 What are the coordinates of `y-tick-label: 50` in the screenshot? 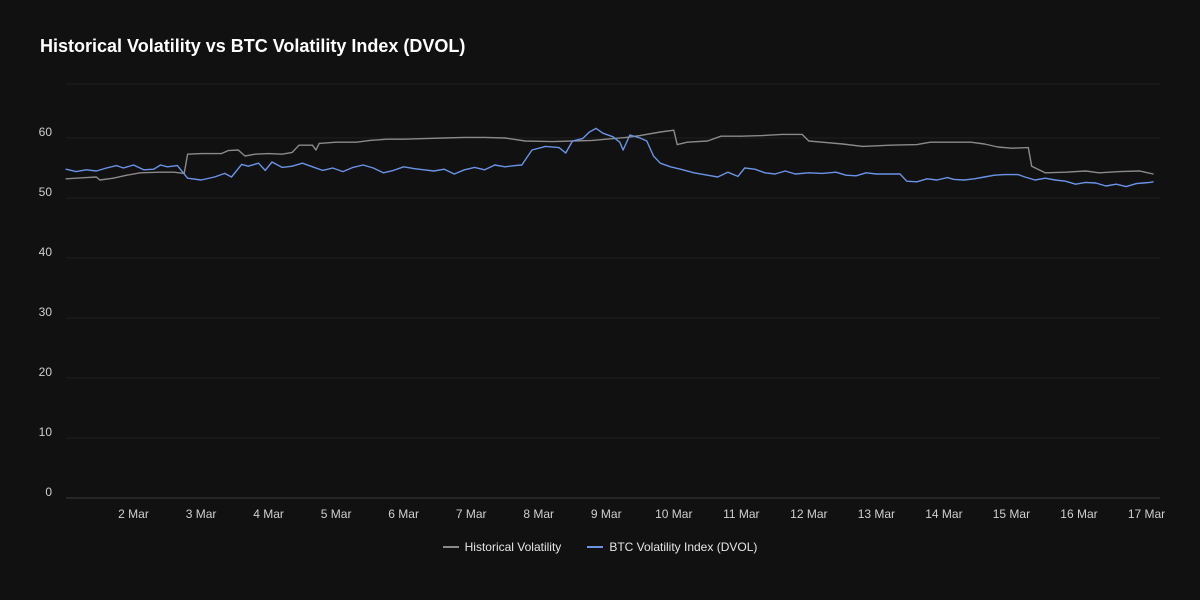 It's located at (46, 192).